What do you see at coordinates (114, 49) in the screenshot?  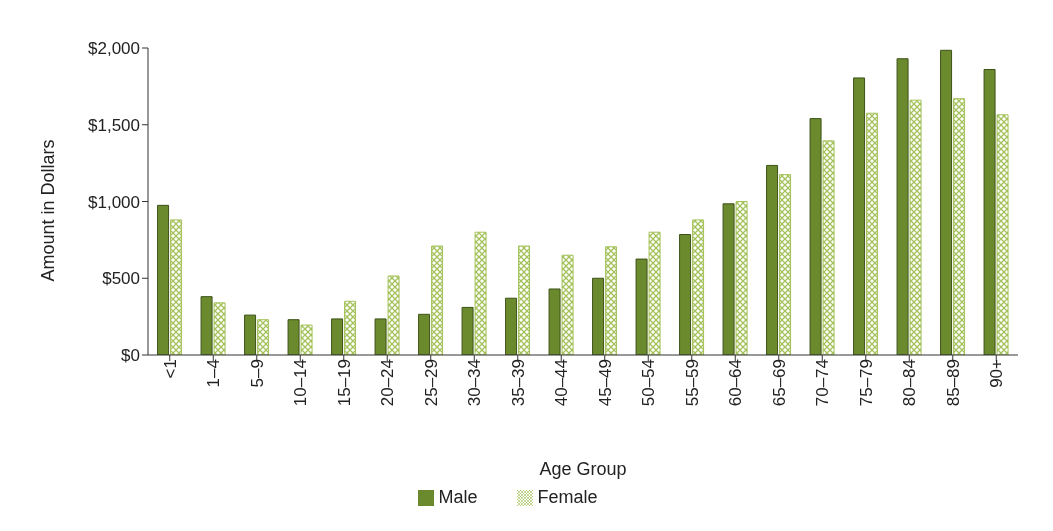 I see `y-tick-label: $2,000` at bounding box center [114, 49].